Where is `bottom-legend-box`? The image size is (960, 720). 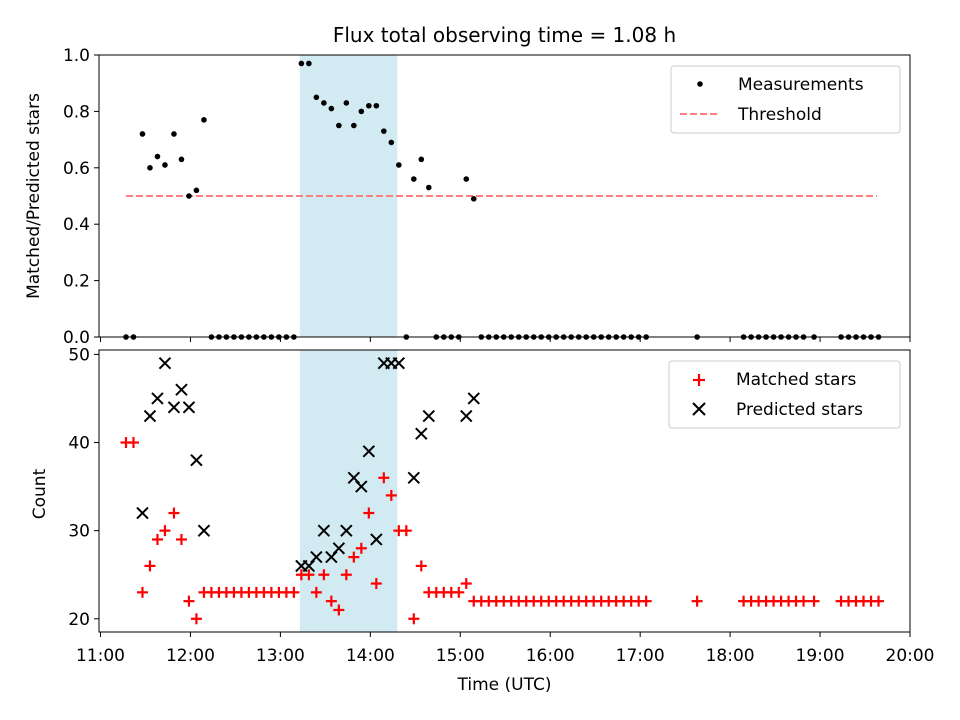 bottom-legend-box is located at coordinates (784, 394).